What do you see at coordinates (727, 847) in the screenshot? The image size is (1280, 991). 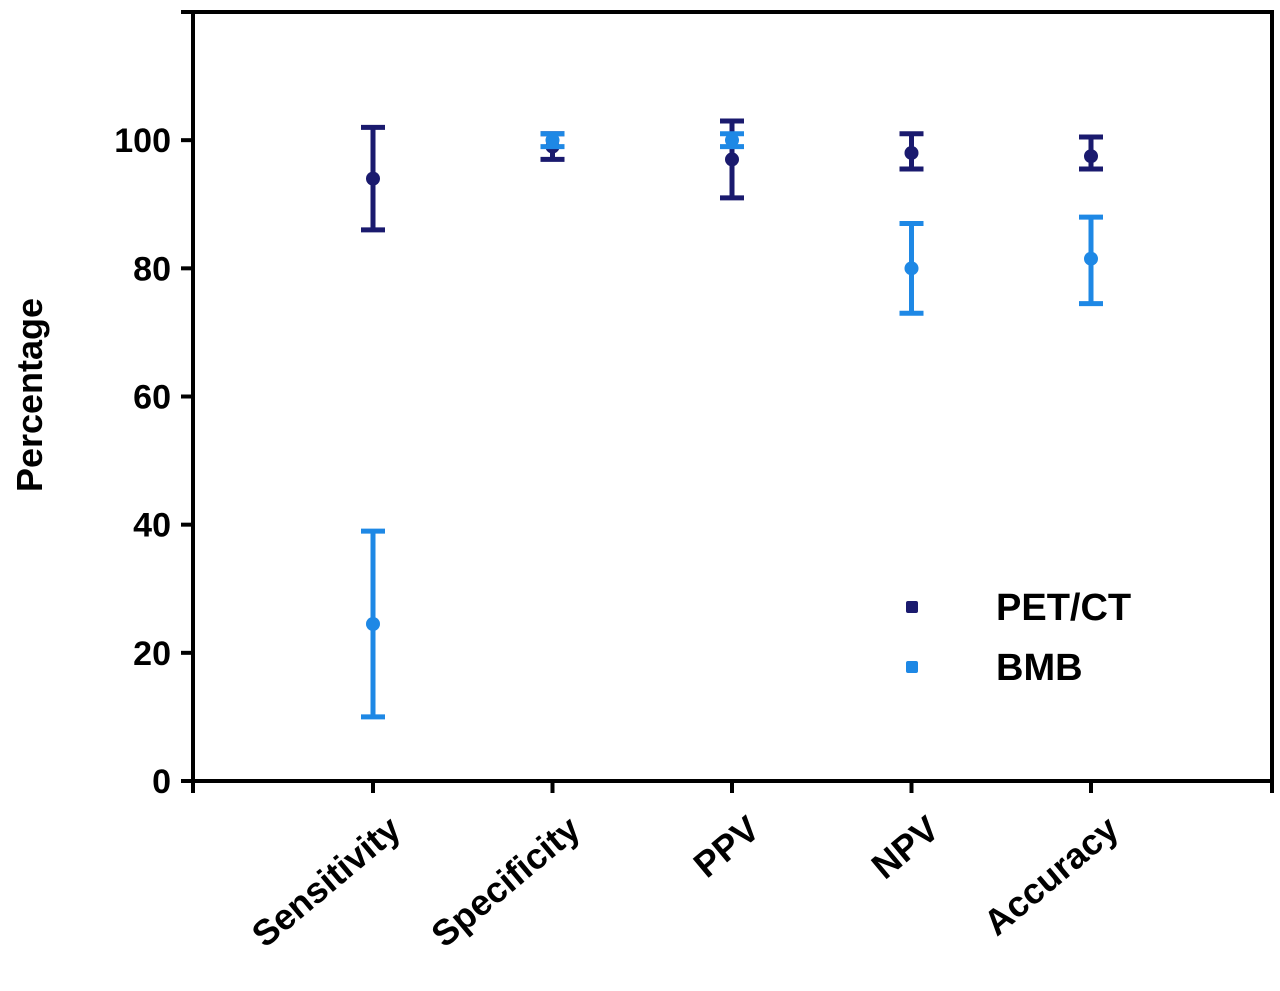 I see `x-tick-label-ppv: PPV` at bounding box center [727, 847].